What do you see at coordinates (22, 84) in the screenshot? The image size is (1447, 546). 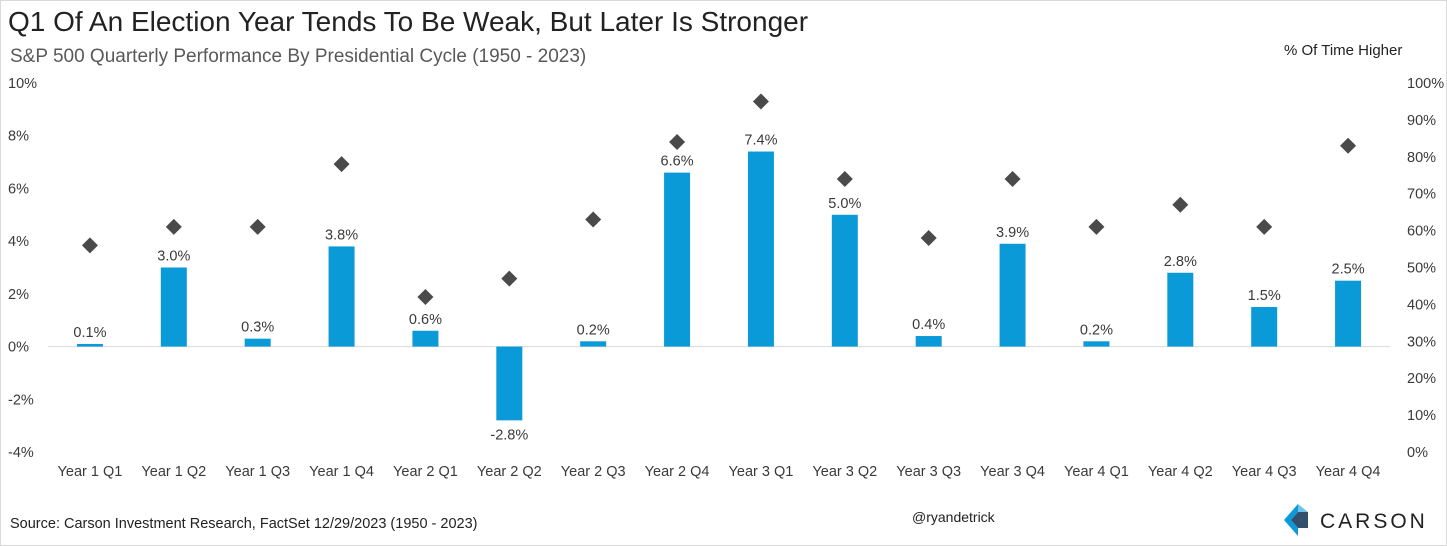 I see `left-axis-tick-label: 10%` at bounding box center [22, 84].